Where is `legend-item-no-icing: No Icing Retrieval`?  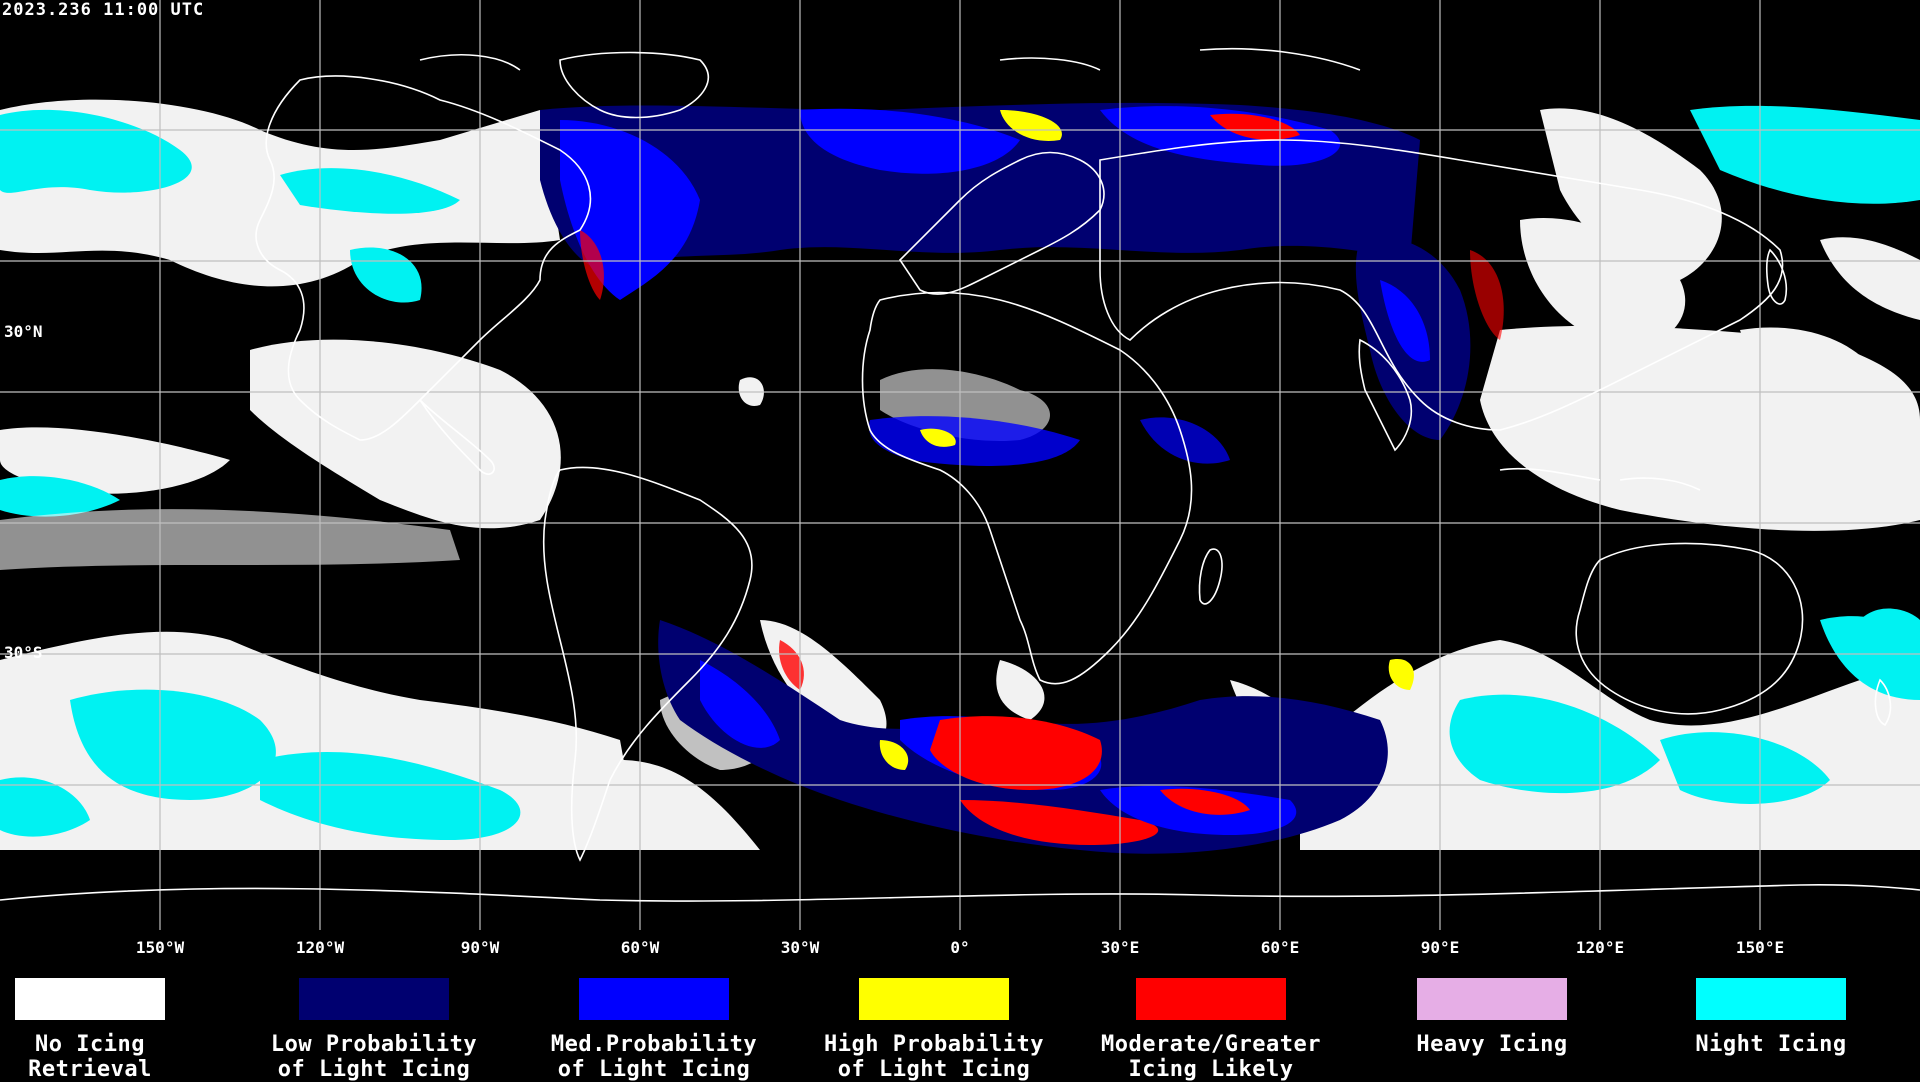
legend-item-no-icing: No Icing Retrieval is located at coordinates (115, 1021).